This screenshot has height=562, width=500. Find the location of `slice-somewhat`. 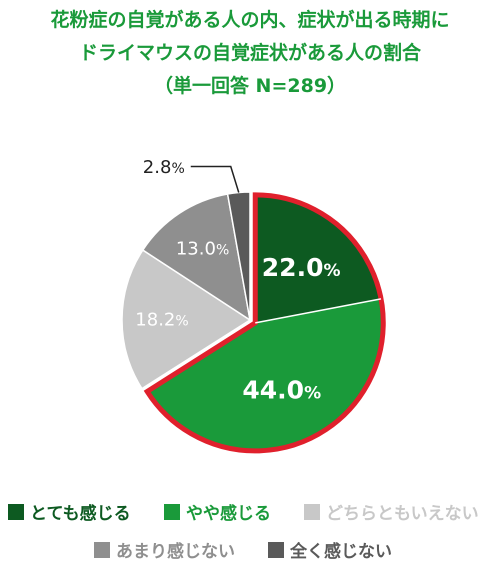

slice-somewhat is located at coordinates (265, 374).